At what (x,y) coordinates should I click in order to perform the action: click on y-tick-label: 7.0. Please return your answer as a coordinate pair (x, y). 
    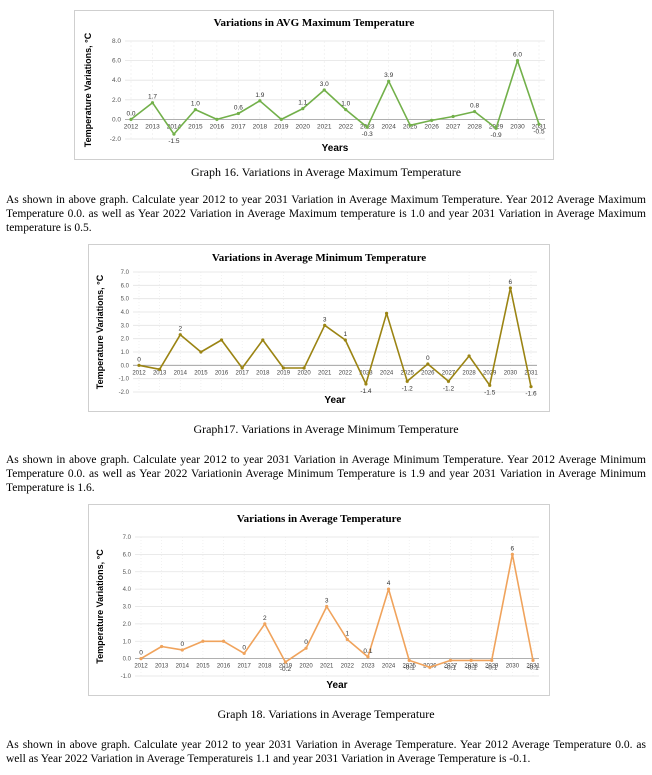
    Looking at the image, I should click on (127, 538).